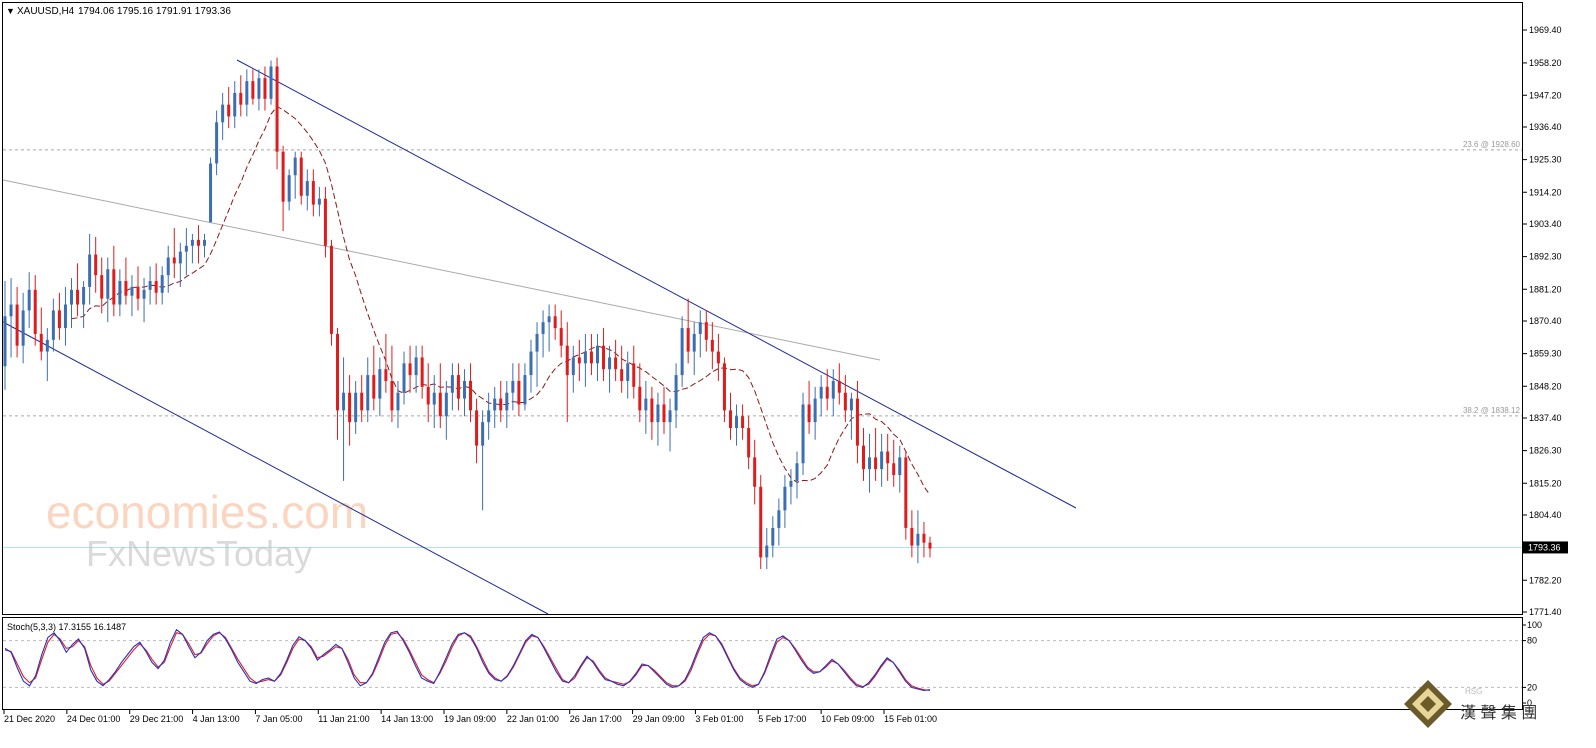  Describe the element at coordinates (1545, 30) in the screenshot. I see `y-tick-label: 1969.40` at that location.